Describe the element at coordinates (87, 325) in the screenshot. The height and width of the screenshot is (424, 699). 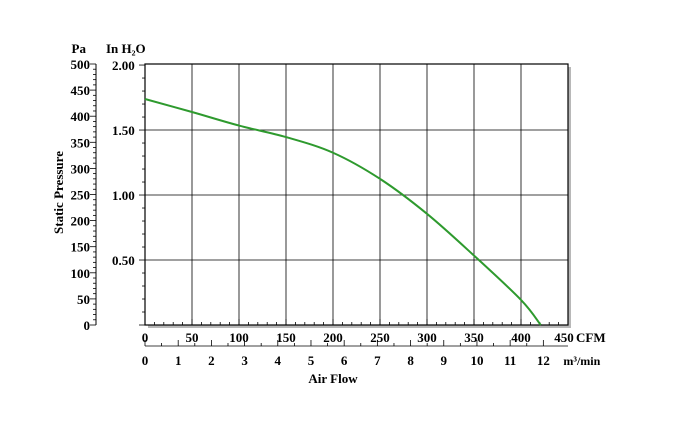
I see `y-tick-label: 0` at that location.